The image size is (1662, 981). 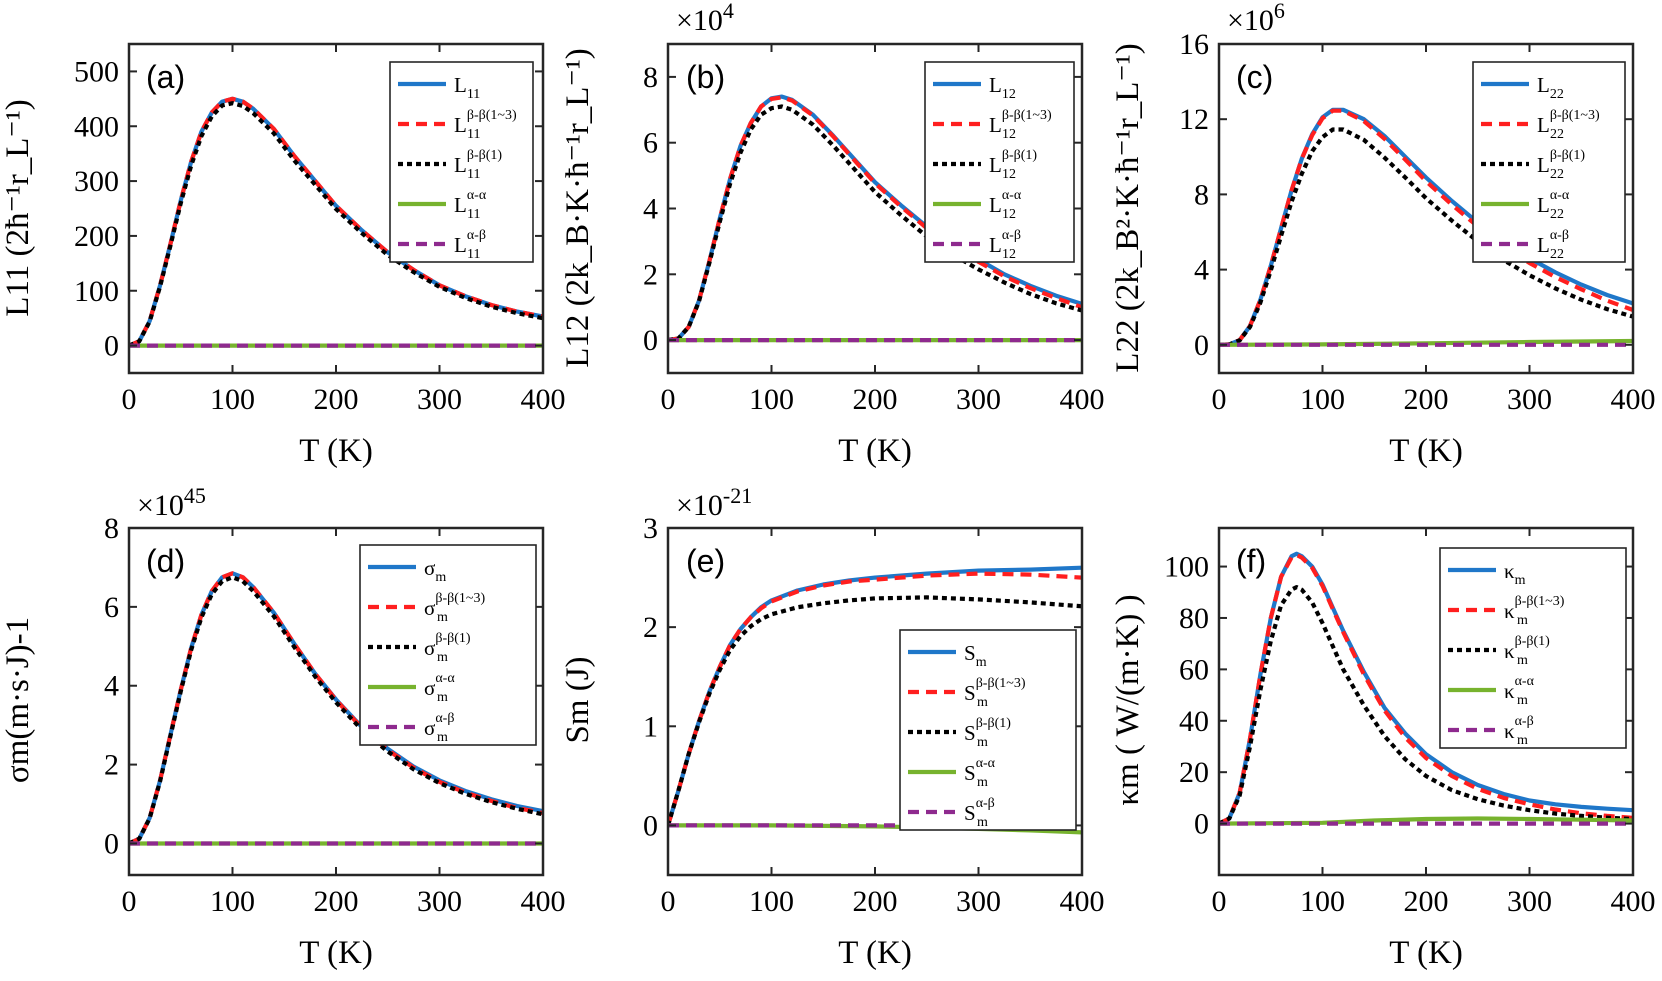 I want to click on y-axis-label: L12 (2k_B·K·ħ⁻¹r_L⁻¹), so click(x=578, y=207).